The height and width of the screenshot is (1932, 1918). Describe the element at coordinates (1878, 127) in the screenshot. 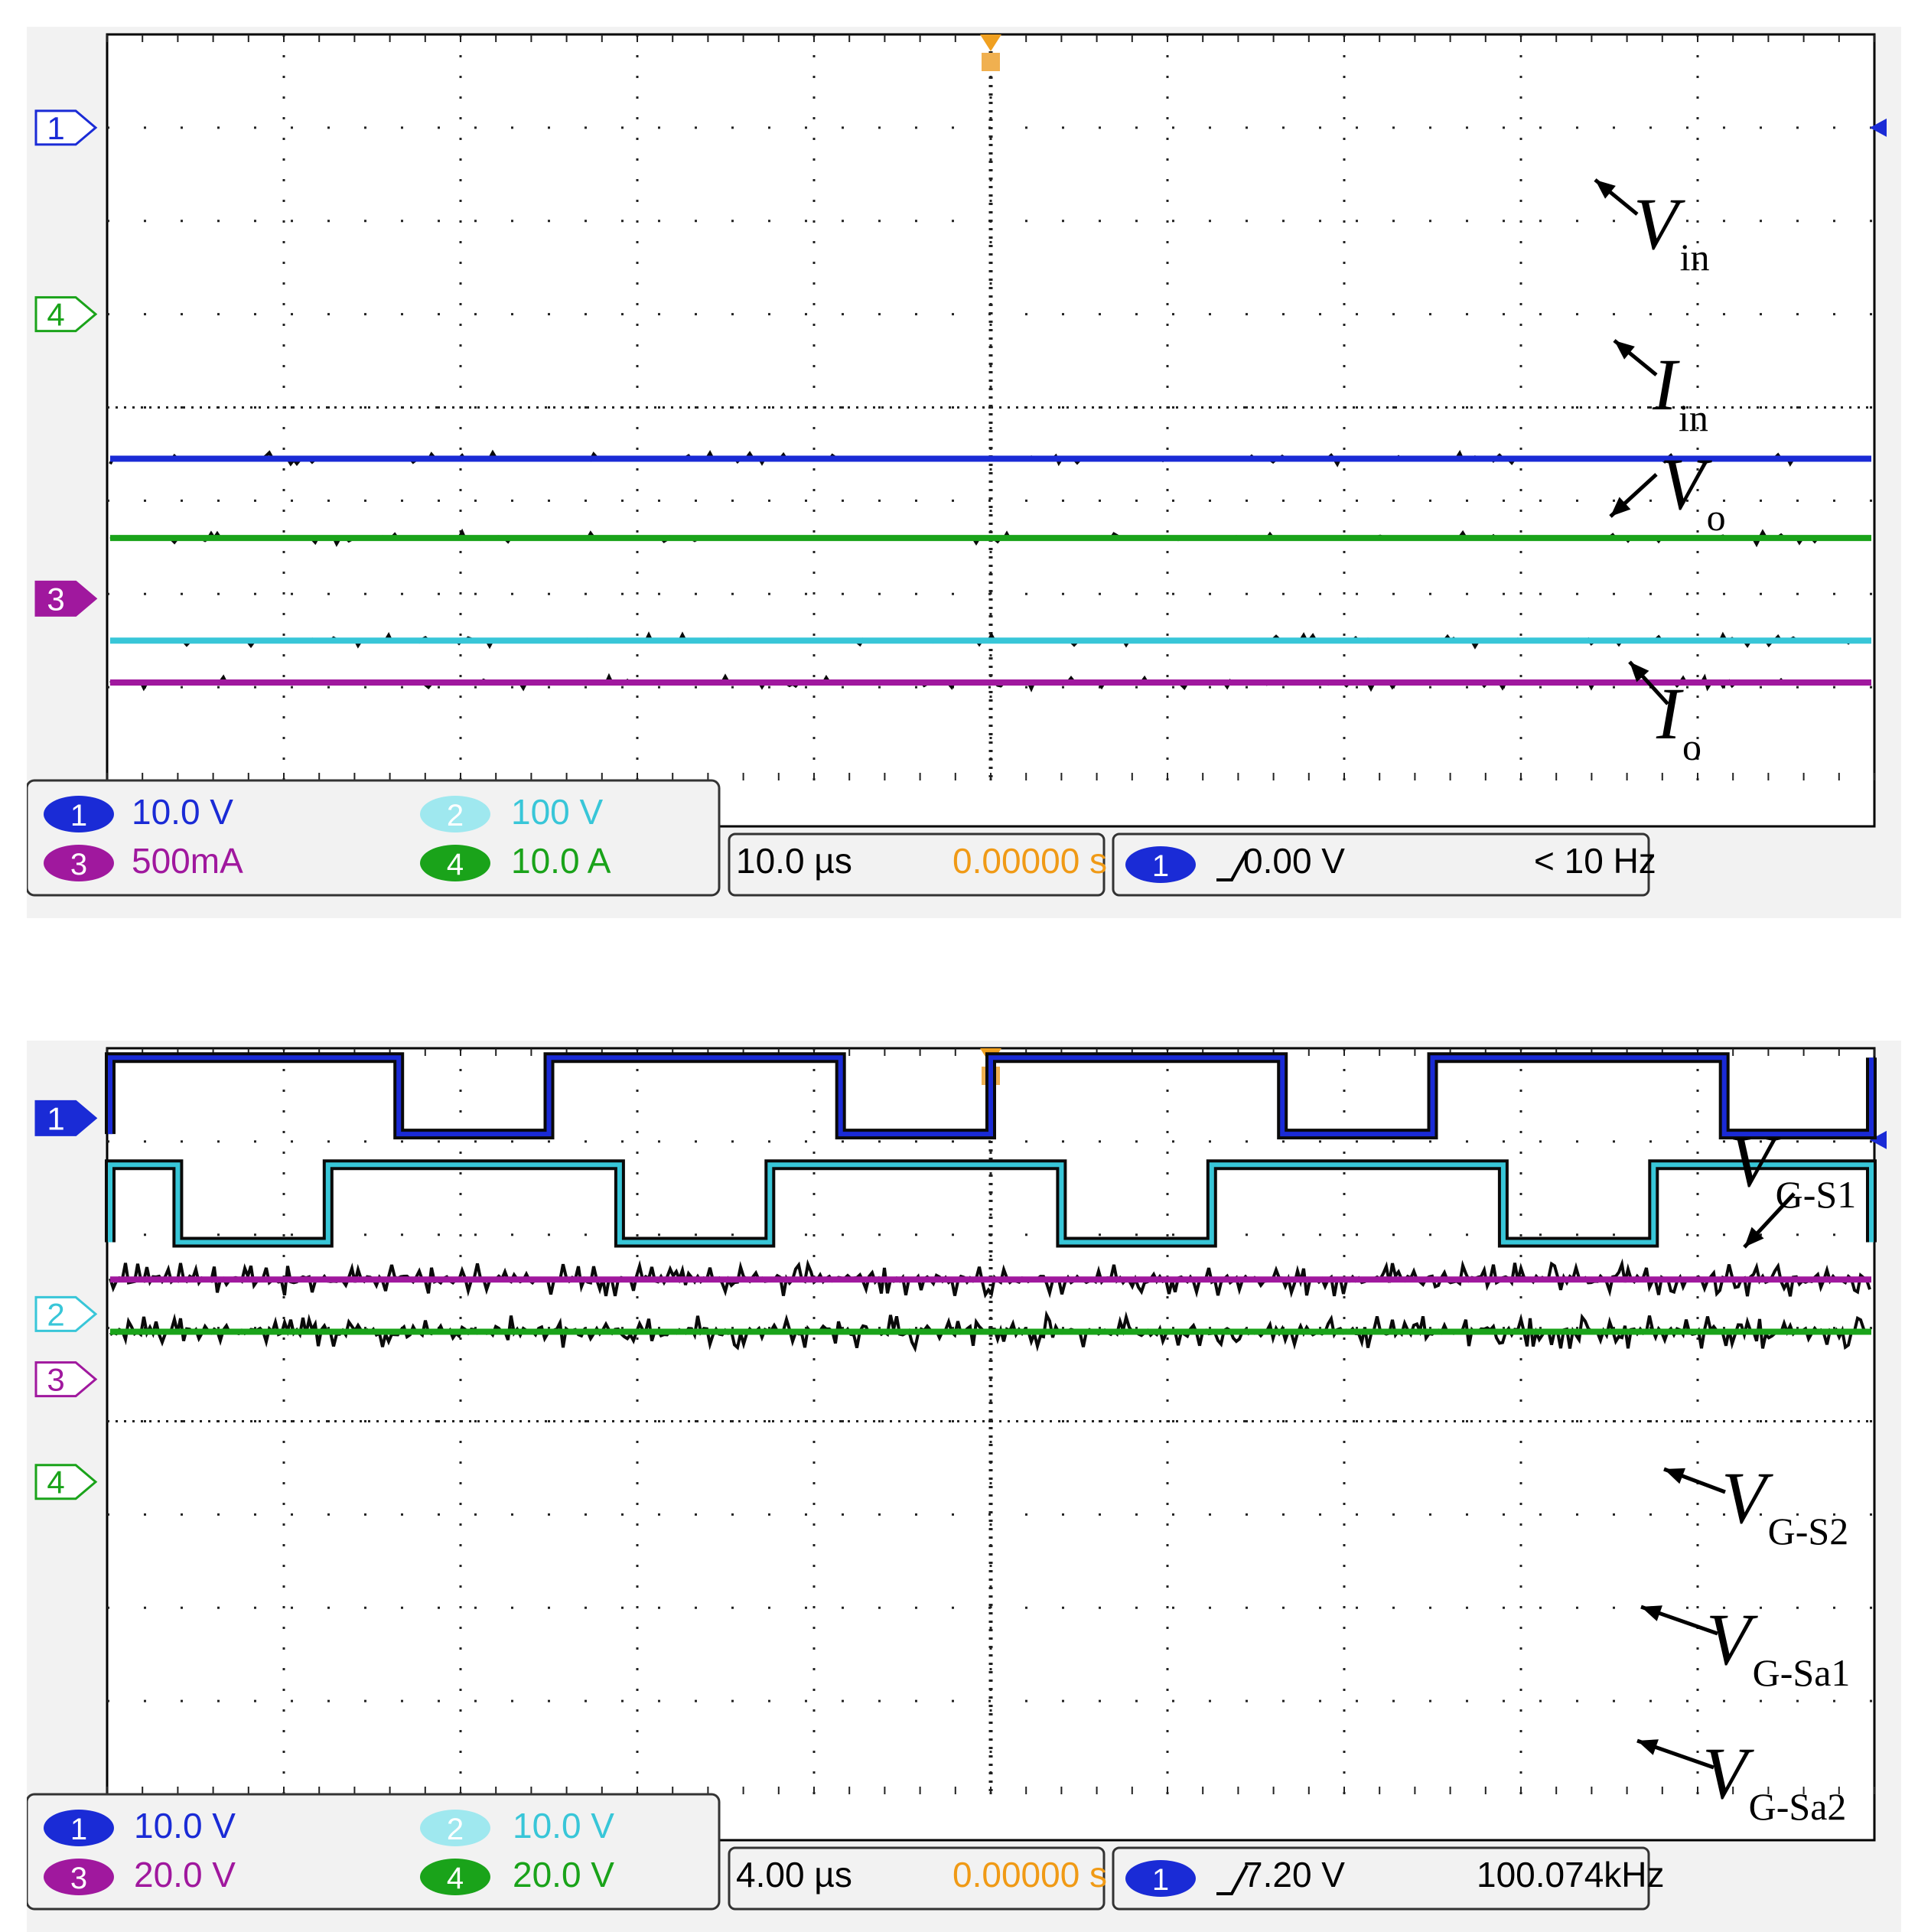

I see `trigger-level-icon` at that location.